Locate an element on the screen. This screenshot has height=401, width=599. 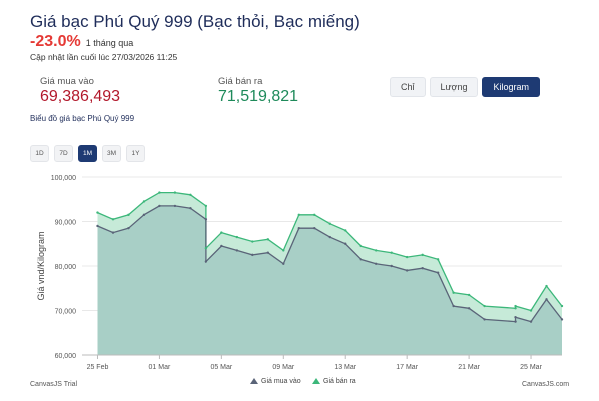
last-updated: Cập nhật lần cuối lúc 27/03/2026 11:25 is located at coordinates (104, 57).